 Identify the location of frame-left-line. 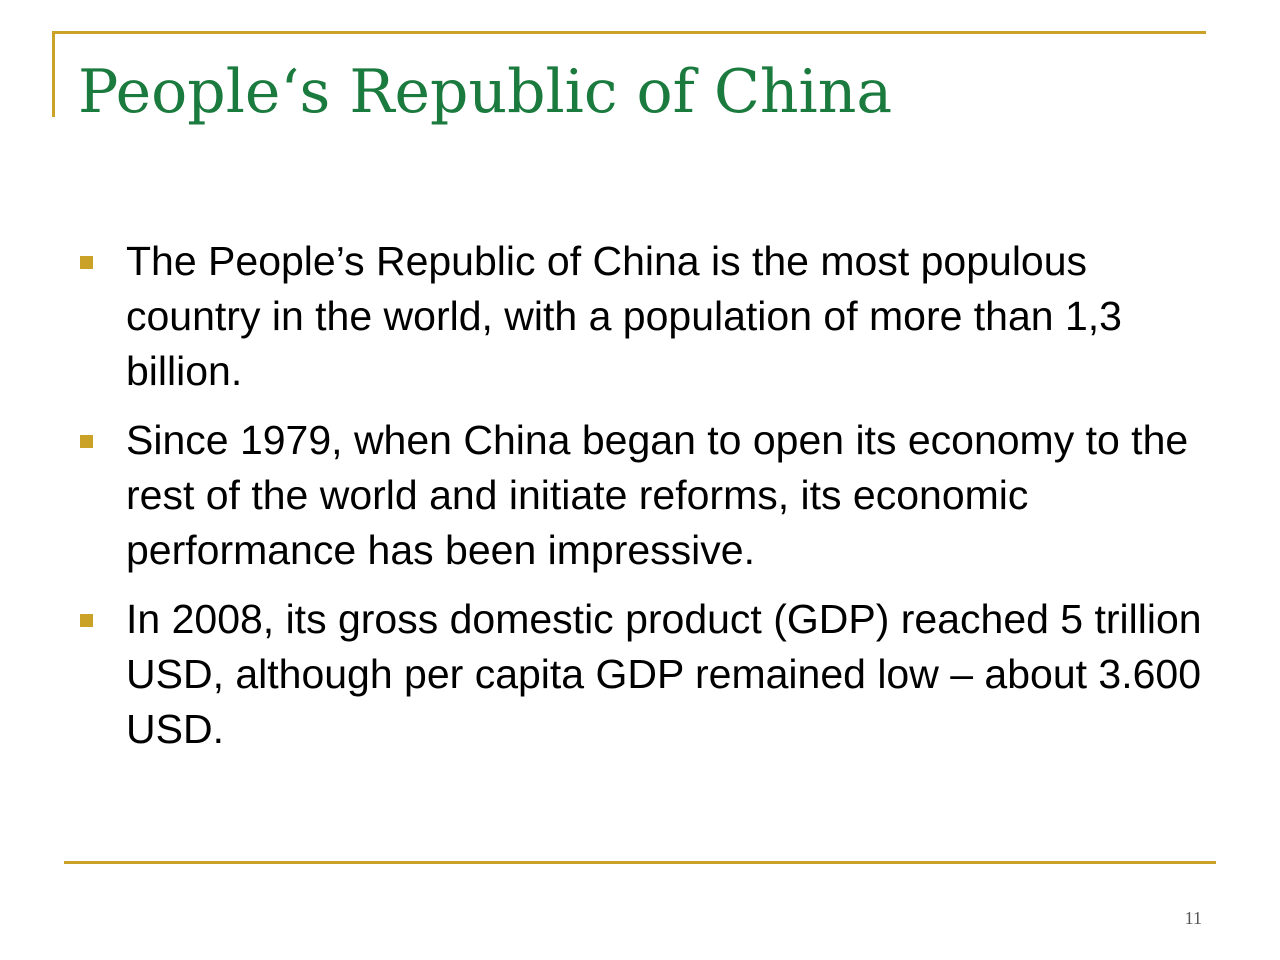
(53, 74).